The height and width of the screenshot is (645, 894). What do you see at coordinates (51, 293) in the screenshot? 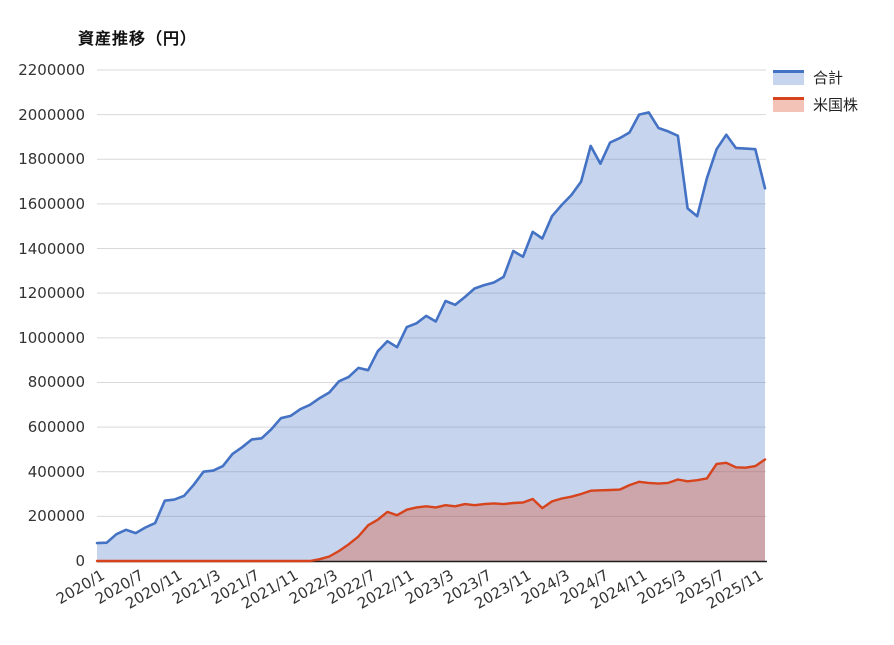
I see `y-tick-label: 1200000` at bounding box center [51, 293].